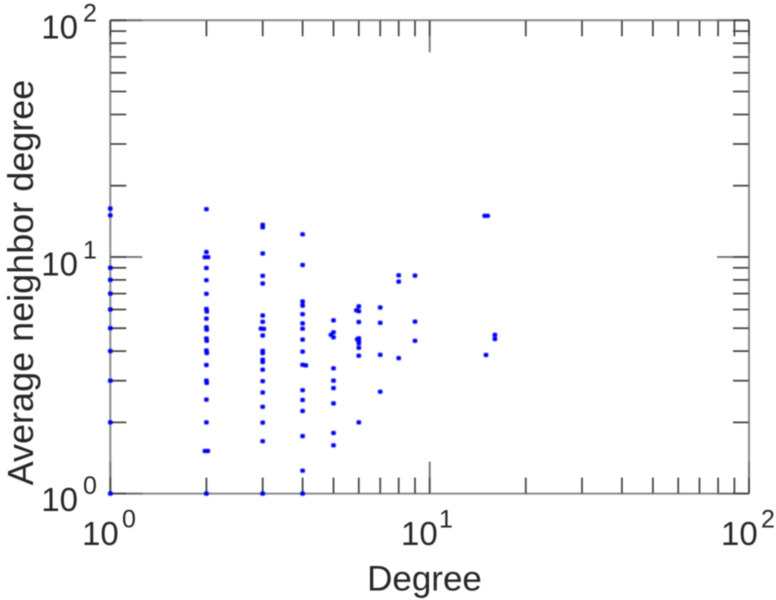 Image resolution: width=776 pixels, height=600 pixels. I want to click on svg-text: Degree, so click(424, 579).